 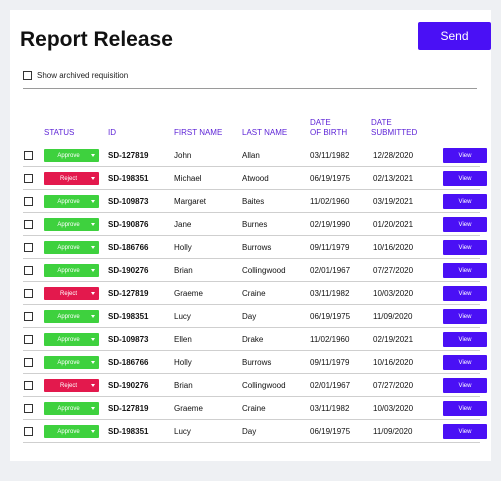 What do you see at coordinates (393, 316) in the screenshot?
I see `row-date-submitted: 11/09/2020` at bounding box center [393, 316].